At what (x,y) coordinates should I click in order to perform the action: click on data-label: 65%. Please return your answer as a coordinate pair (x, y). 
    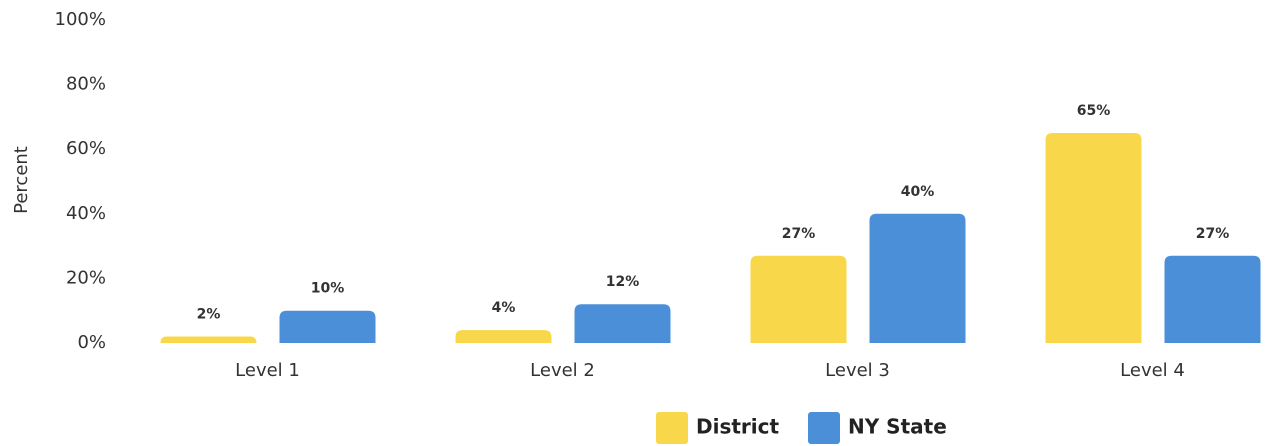
    Looking at the image, I should click on (1094, 111).